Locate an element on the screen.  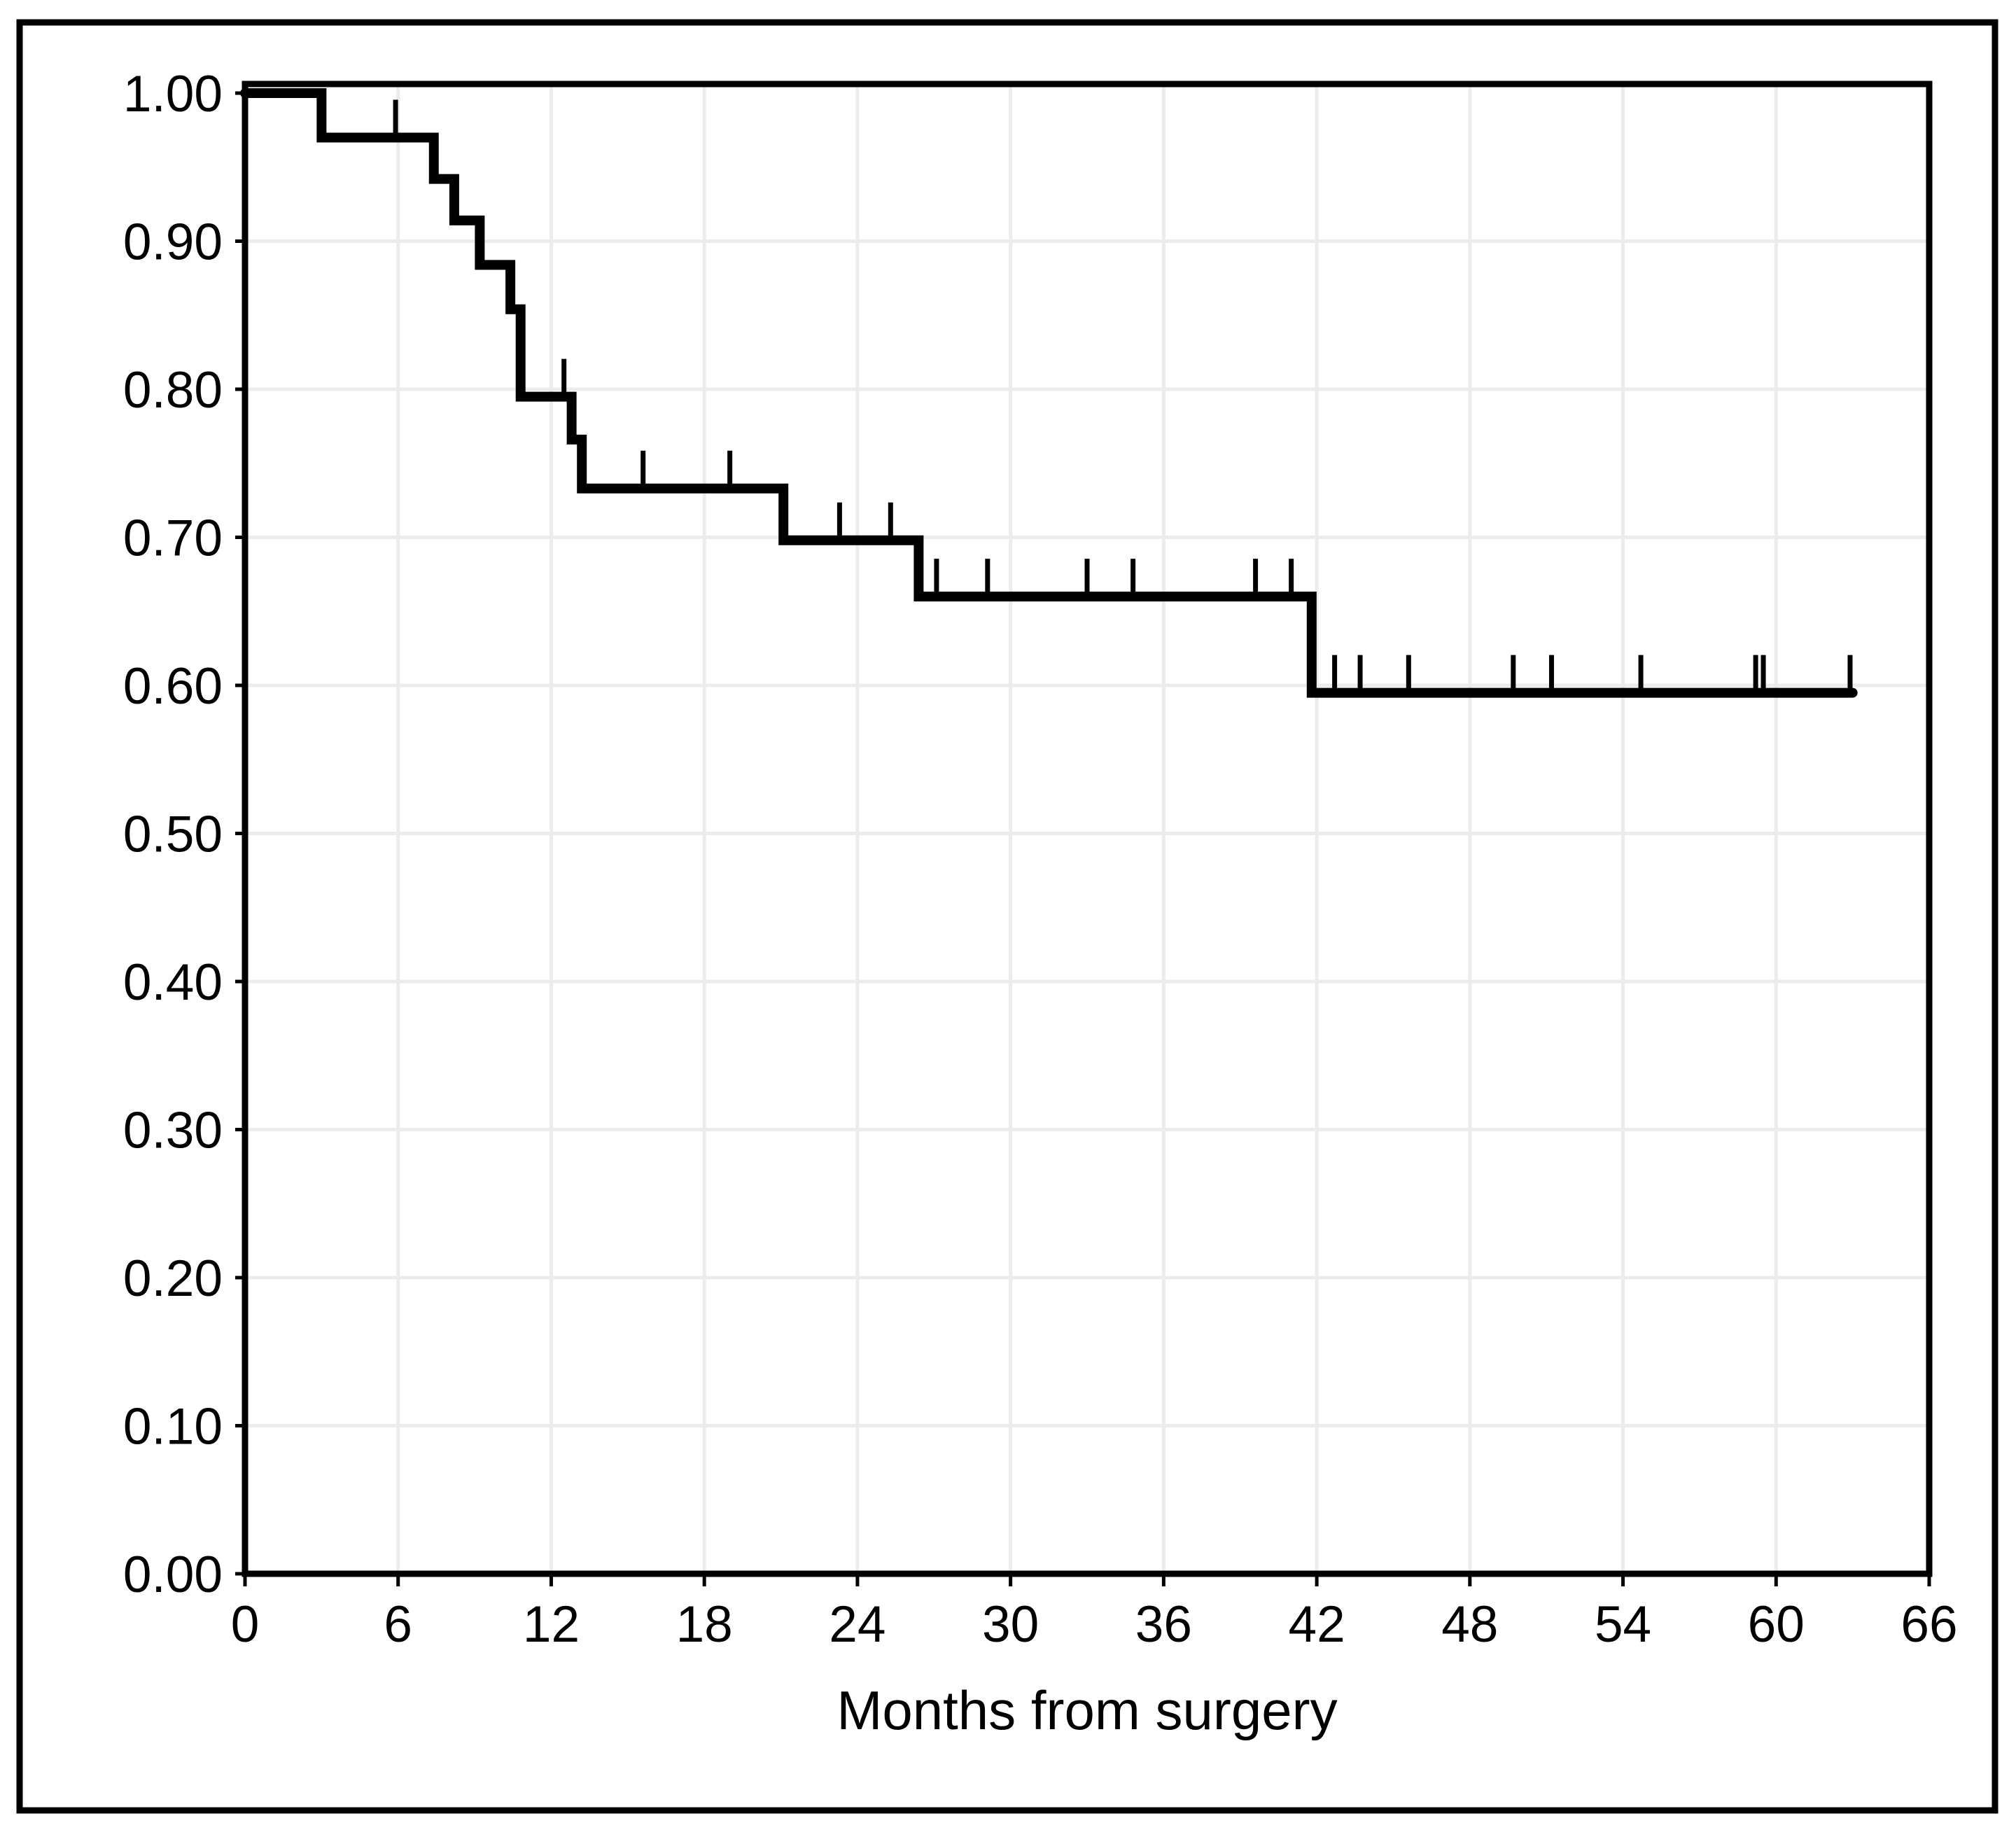
y-tick-label: 0.00 is located at coordinates (173, 1574).